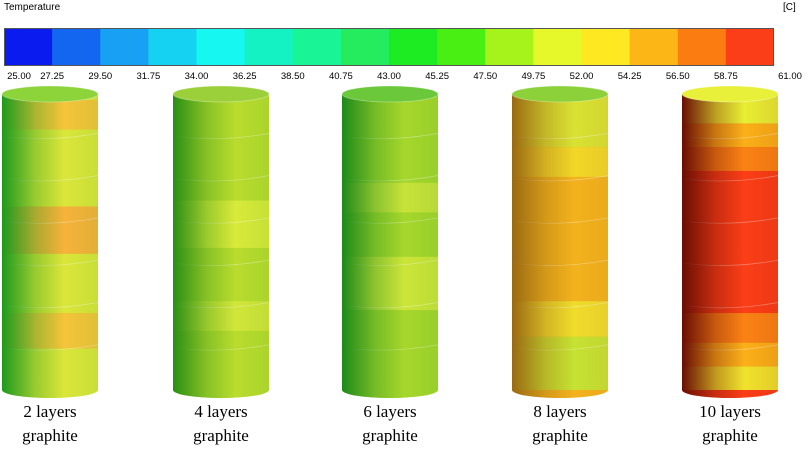 The height and width of the screenshot is (451, 809). What do you see at coordinates (389, 76) in the screenshot?
I see `colorbar-tick-label: 43.00` at bounding box center [389, 76].